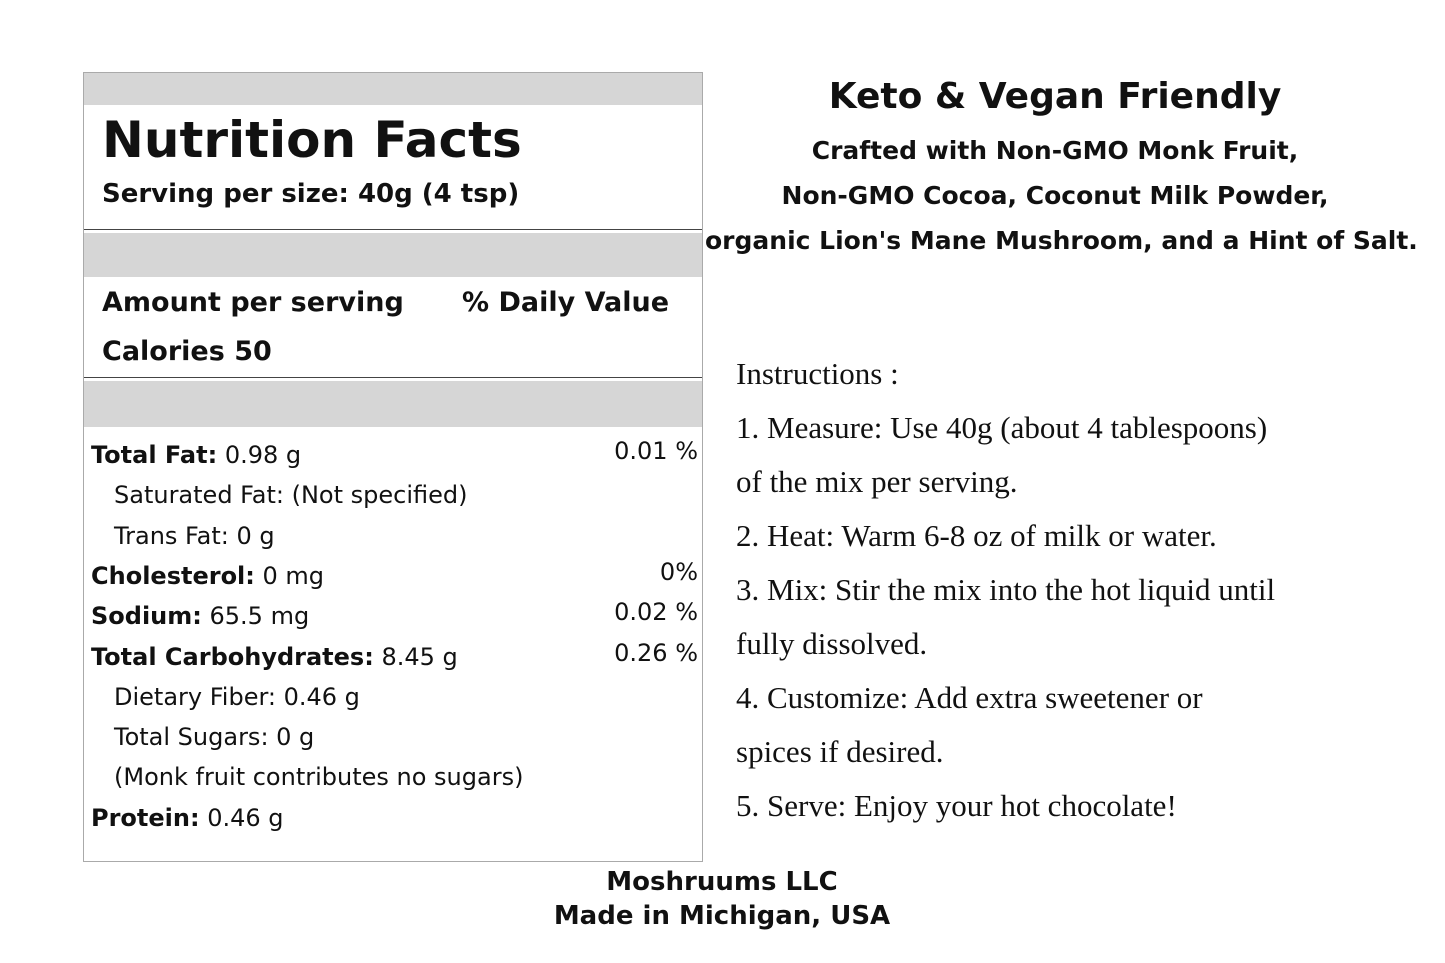 The height and width of the screenshot is (963, 1445). What do you see at coordinates (832, 643) in the screenshot?
I see `instruction-line: fully dissolved.` at bounding box center [832, 643].